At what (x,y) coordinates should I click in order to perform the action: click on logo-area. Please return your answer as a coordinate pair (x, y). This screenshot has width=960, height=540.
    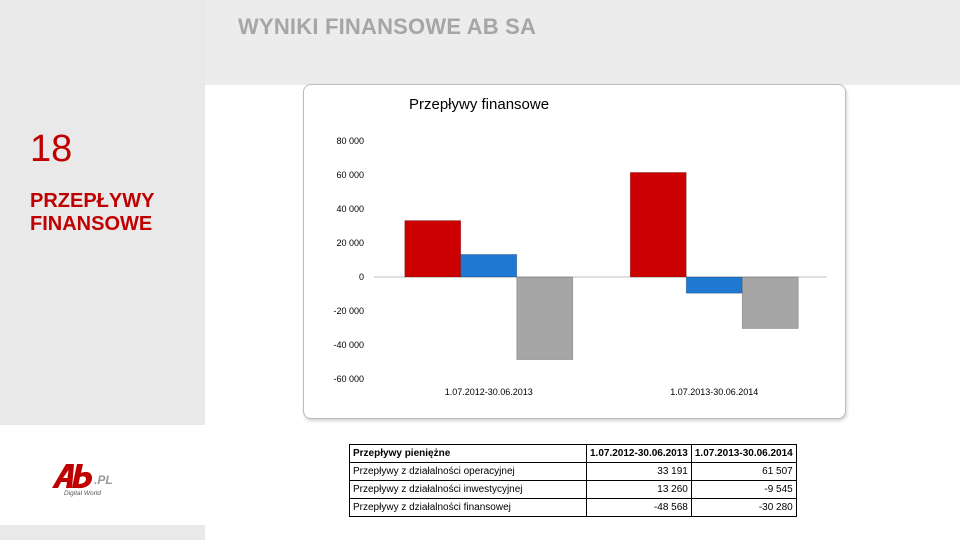
    Looking at the image, I should click on (102, 475).